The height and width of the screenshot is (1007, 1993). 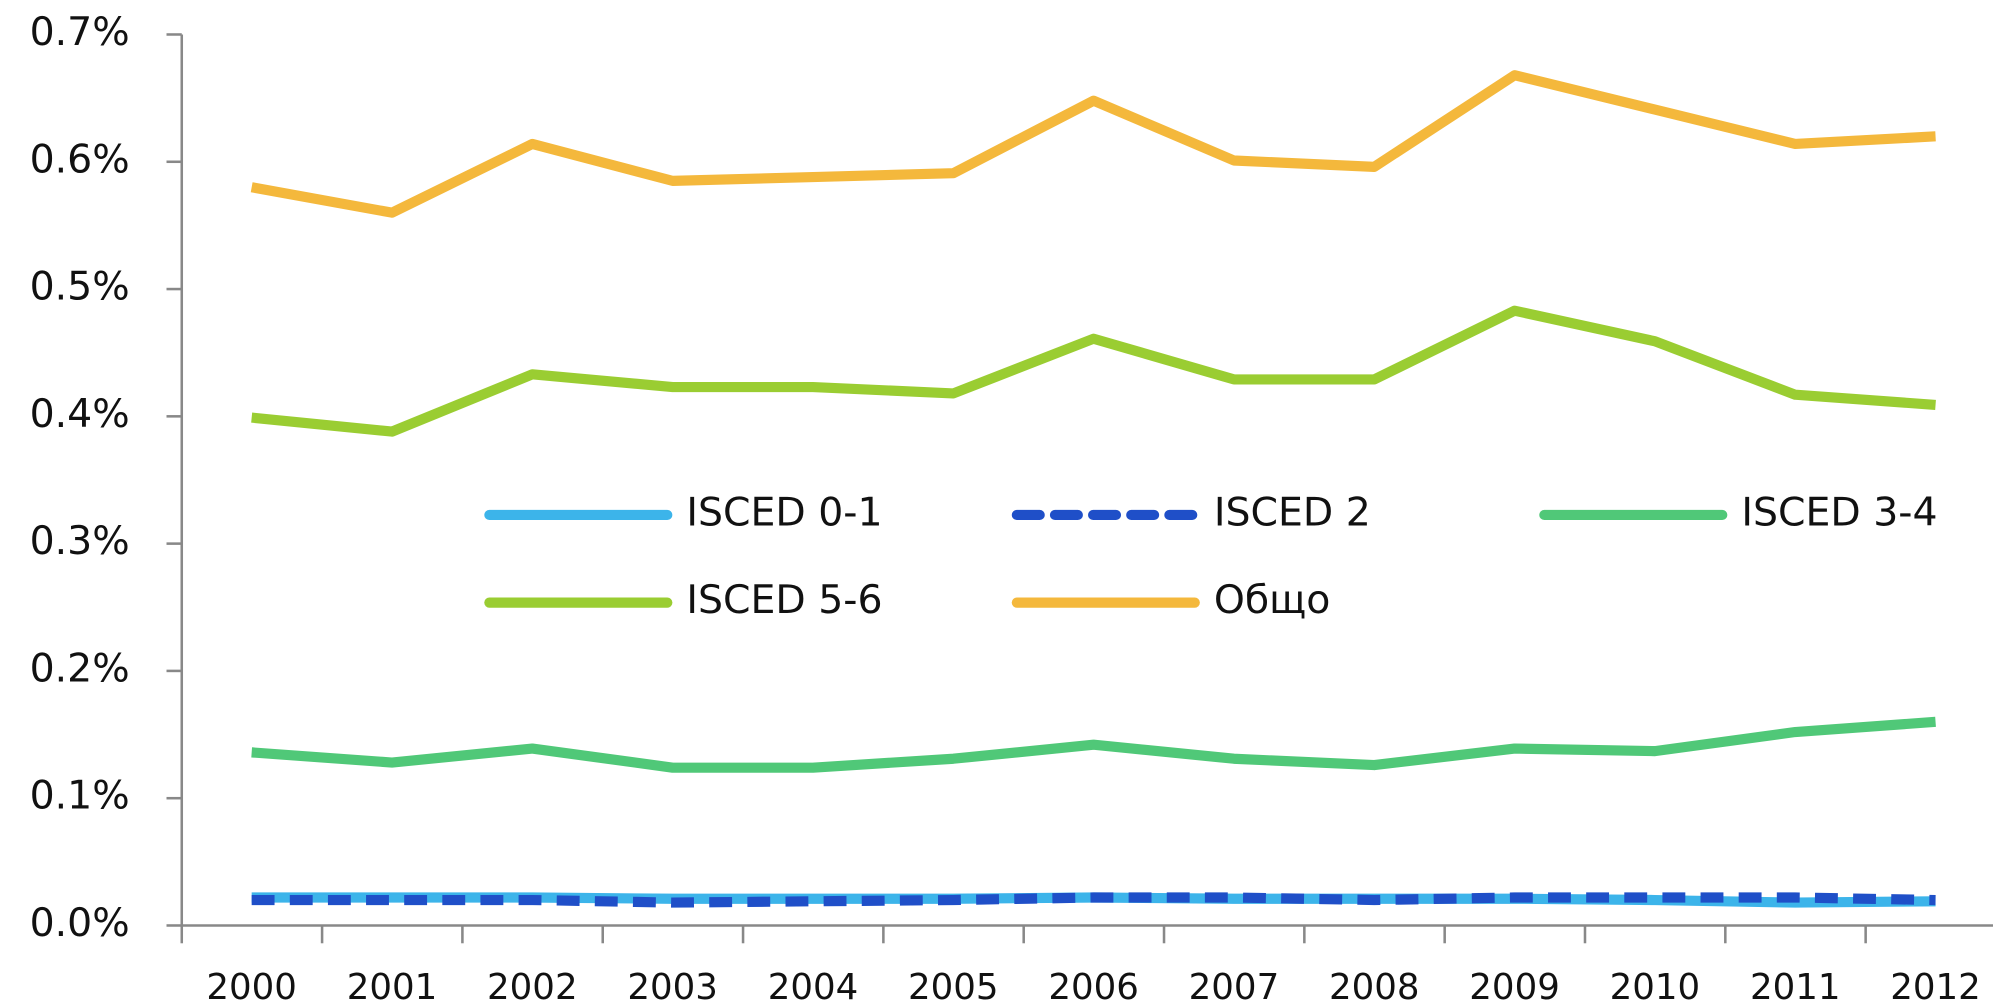 I want to click on legend-label: ISCED 5-6, so click(x=784, y=600).